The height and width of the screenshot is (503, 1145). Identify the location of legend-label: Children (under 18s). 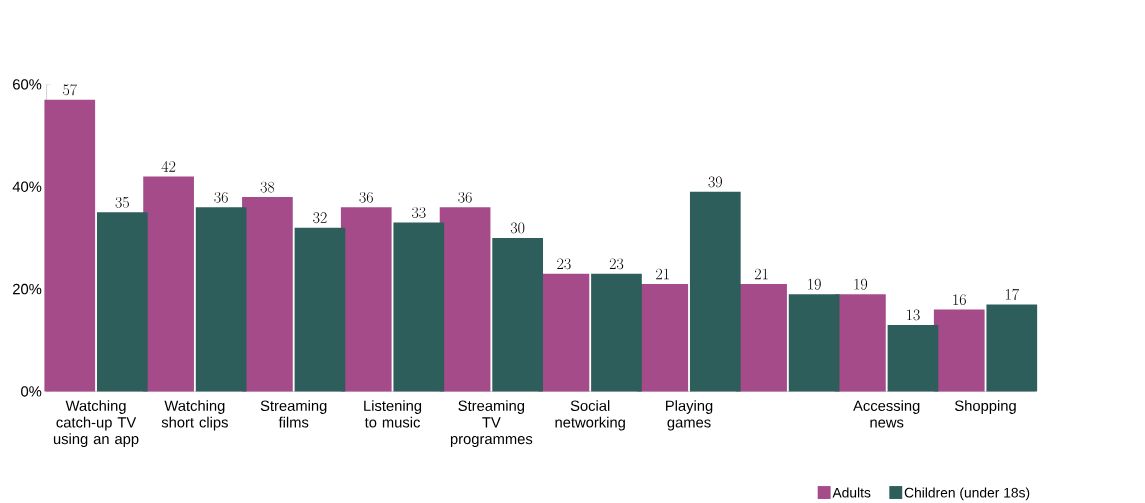
(967, 494).